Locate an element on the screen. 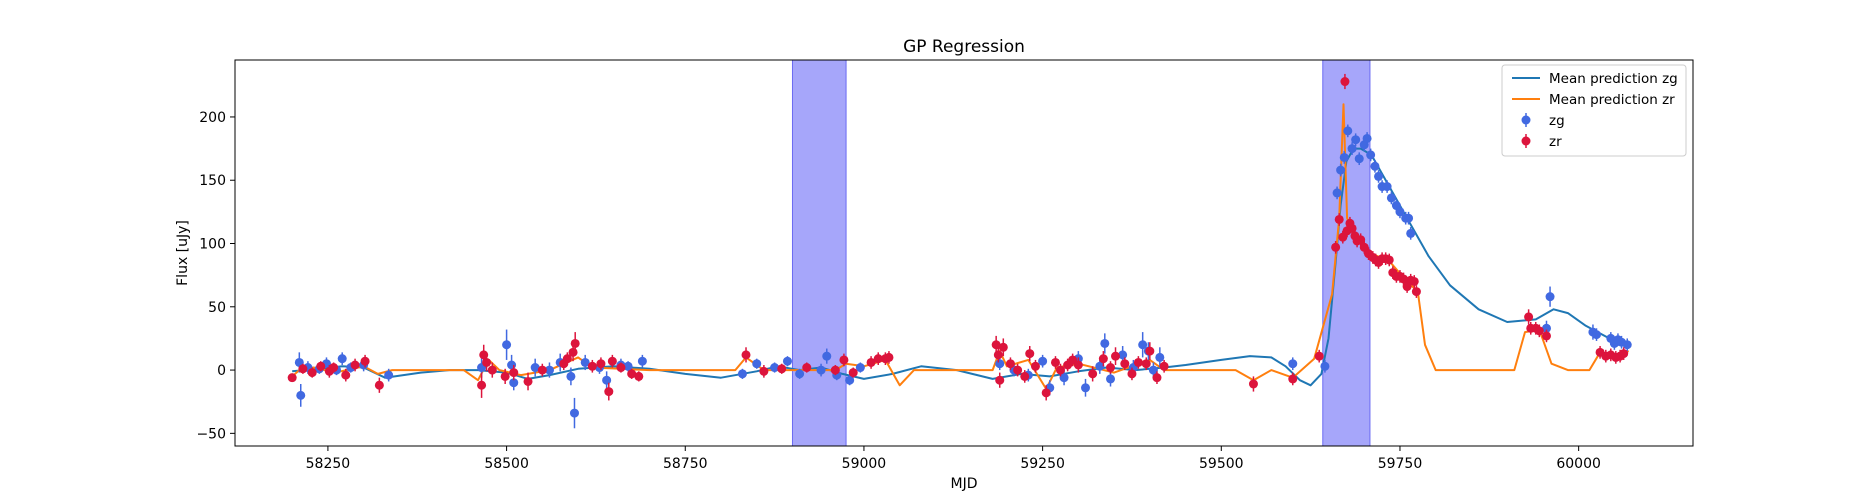  y-tick-label: 100 is located at coordinates (212, 245).